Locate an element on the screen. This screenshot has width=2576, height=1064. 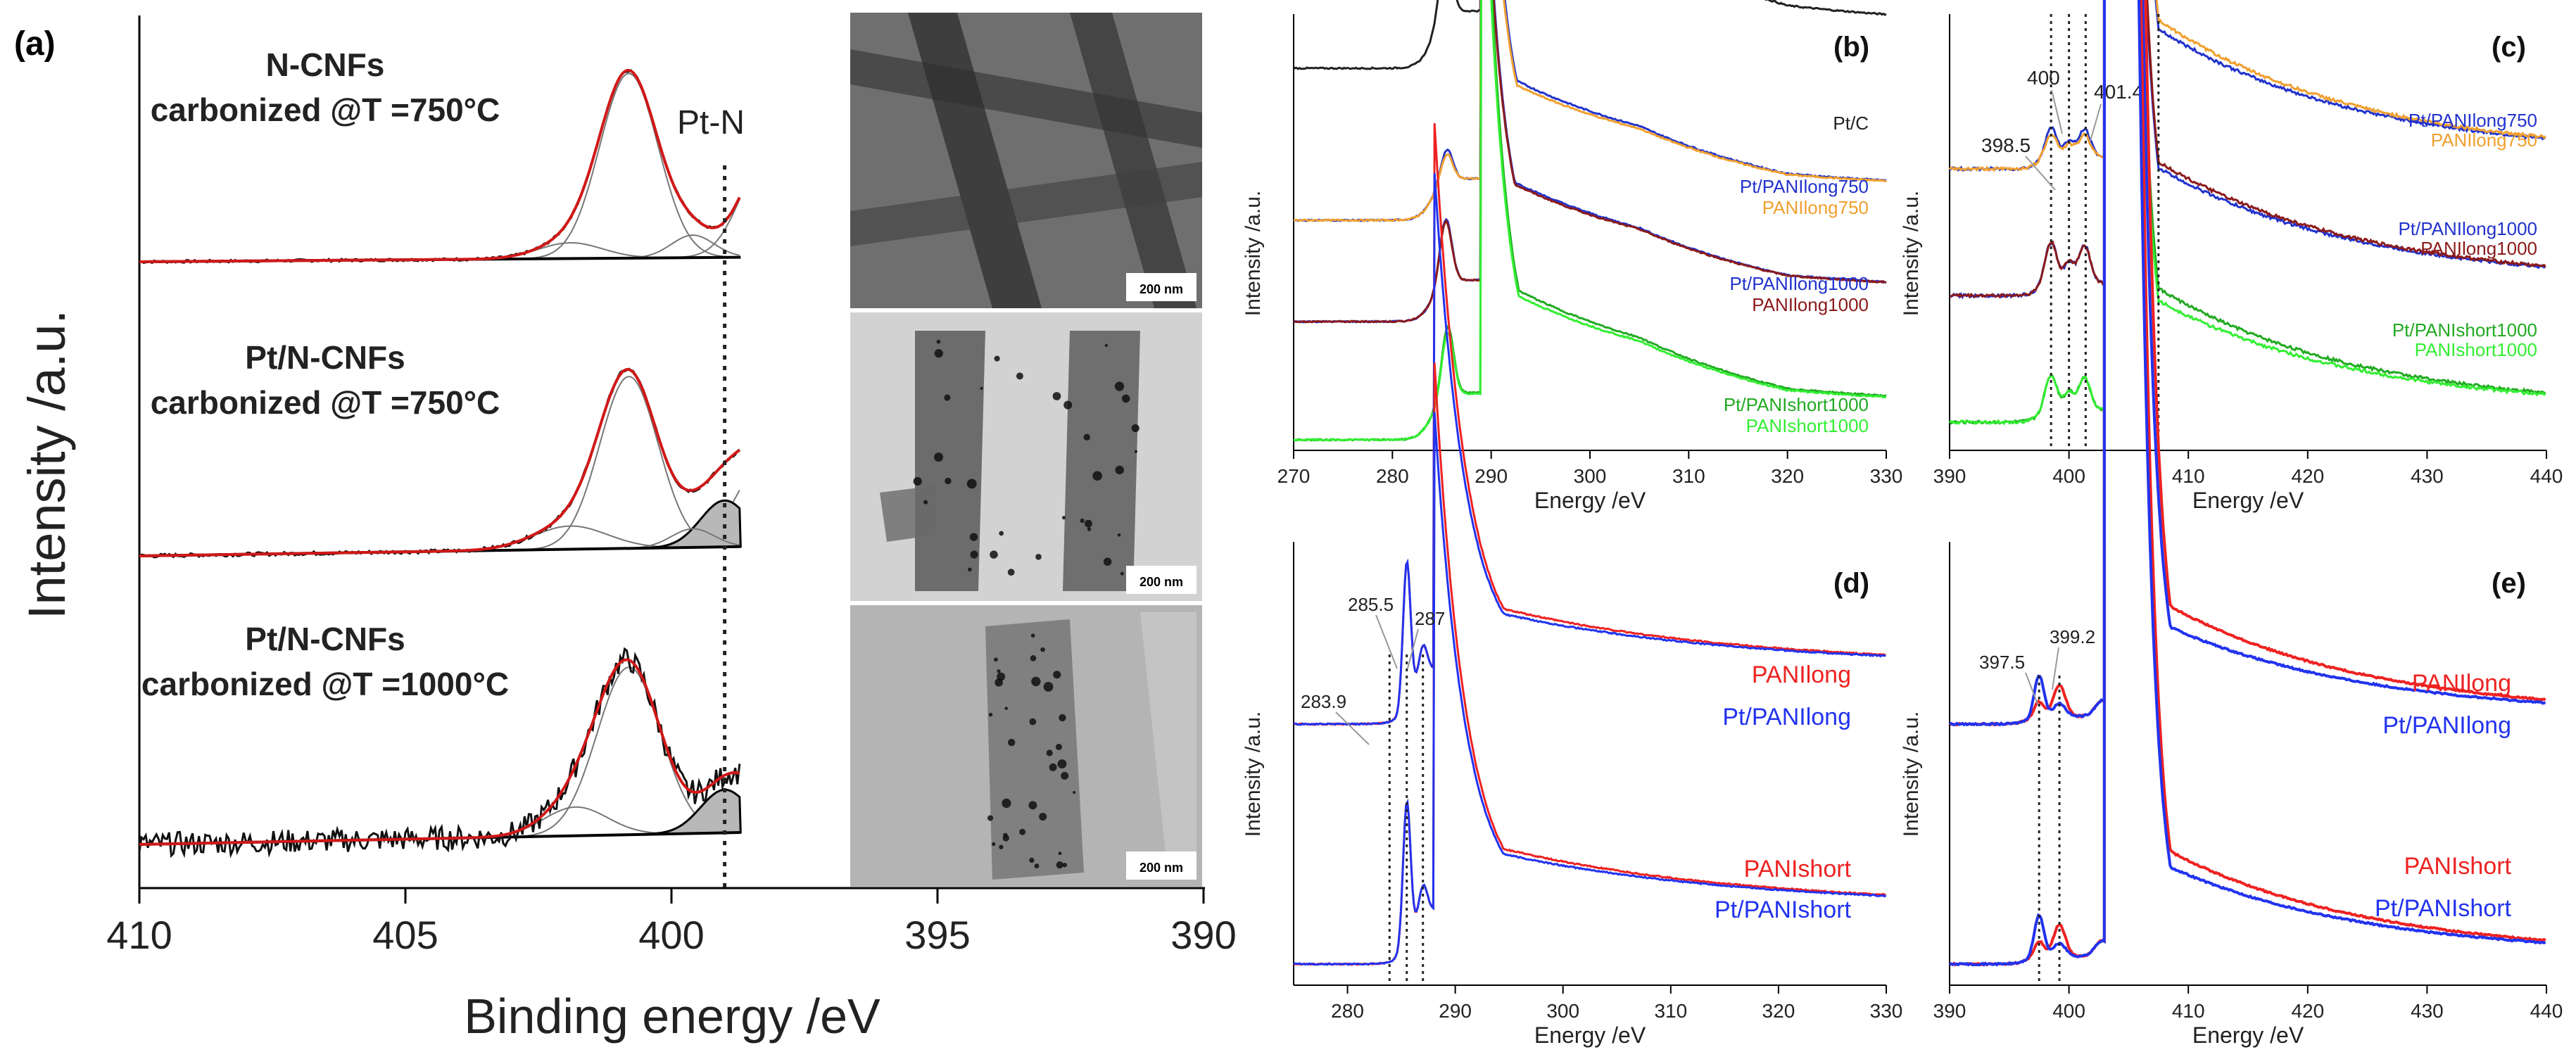
sample-label-3-line1: Pt/N-CNFs is located at coordinates (325, 639).